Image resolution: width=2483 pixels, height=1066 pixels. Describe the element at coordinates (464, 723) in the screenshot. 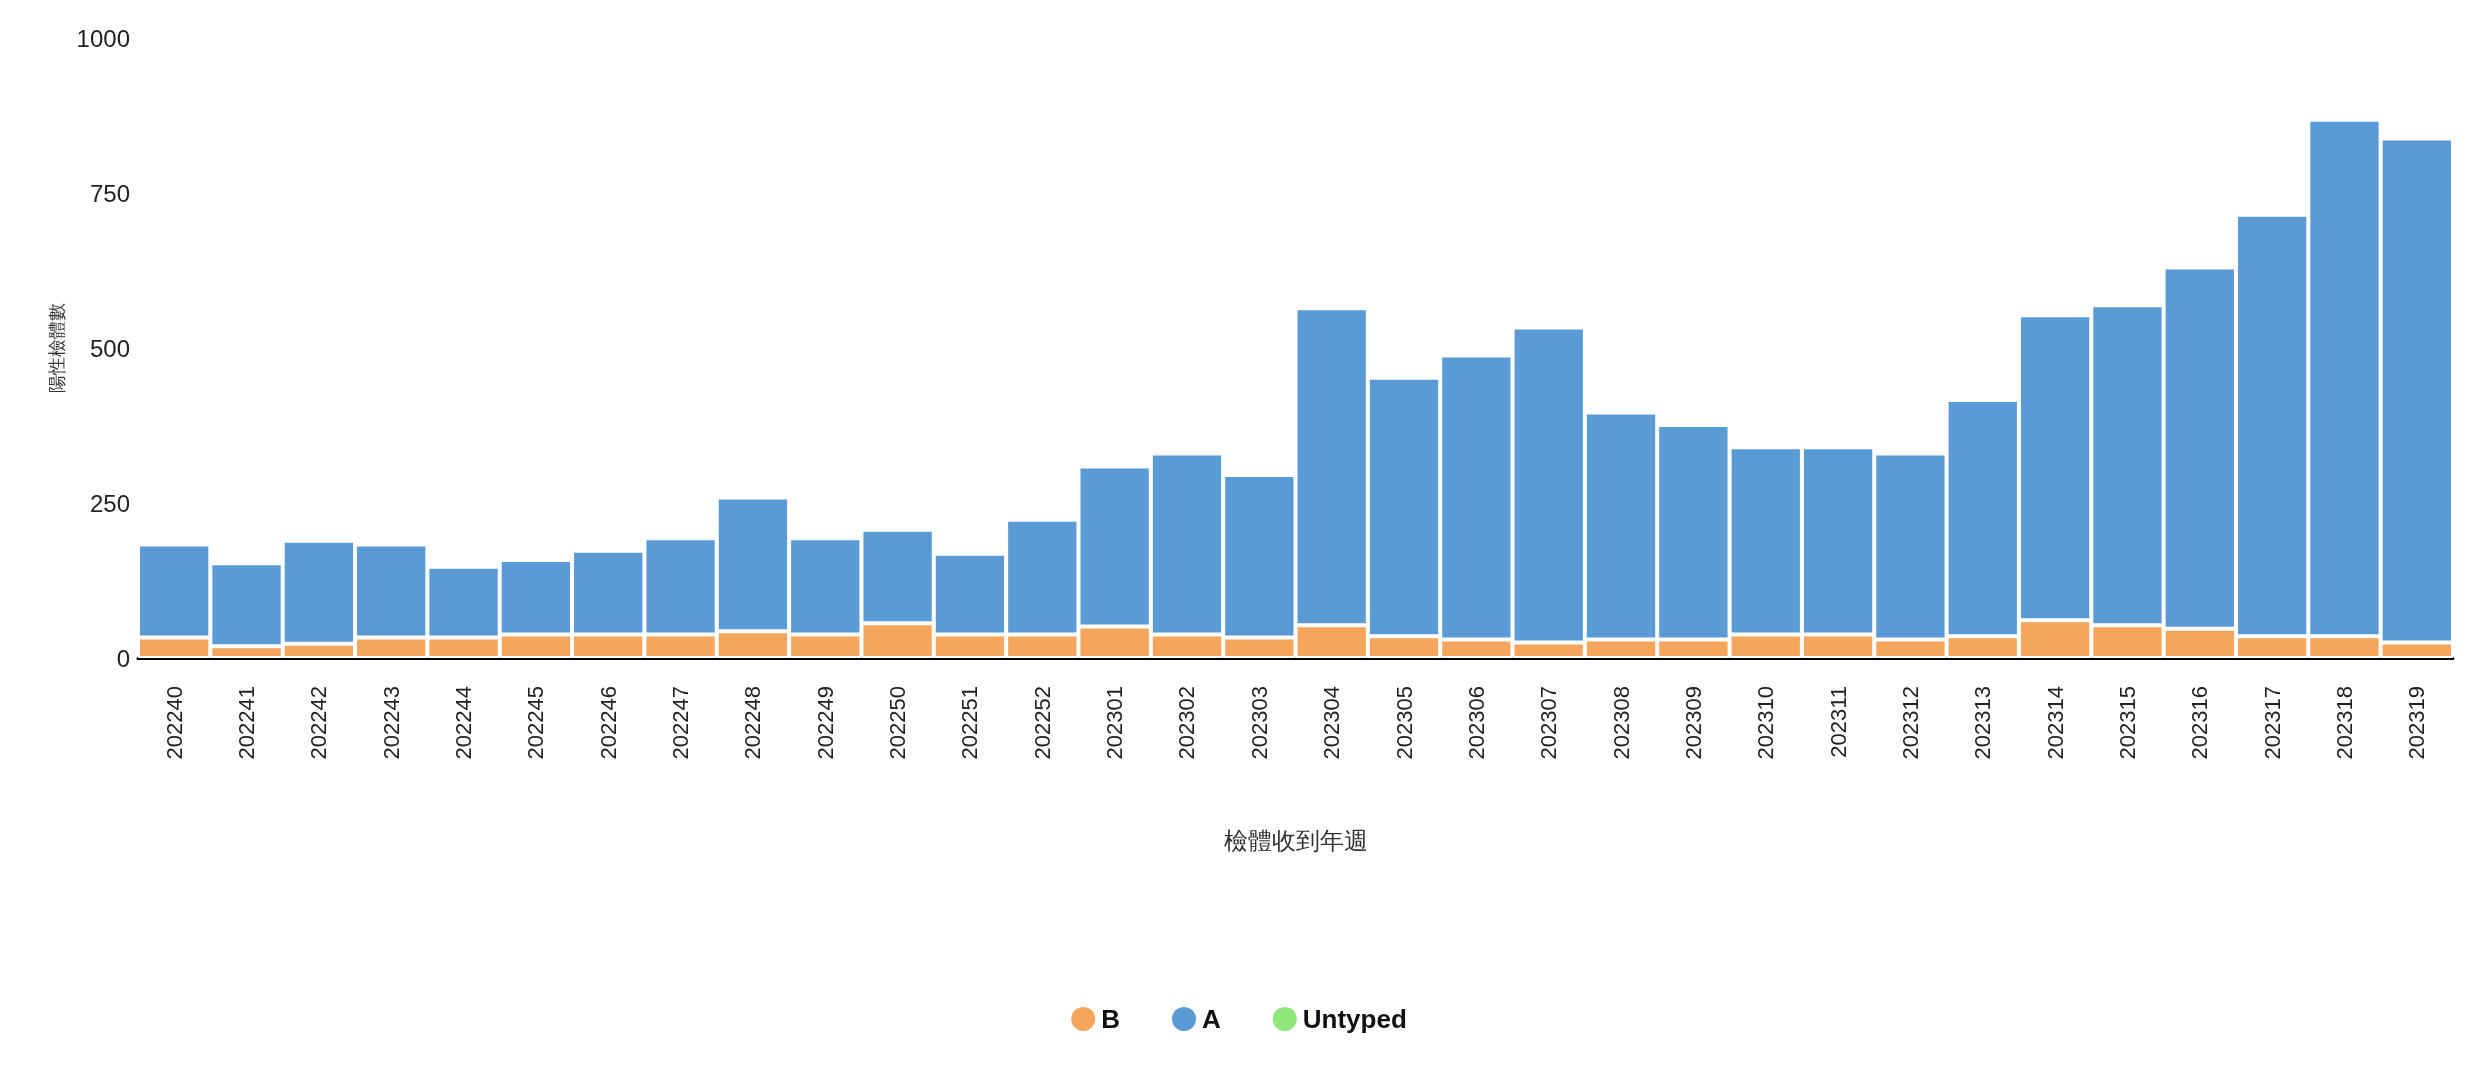

I see `x-tick-label: 202244` at that location.